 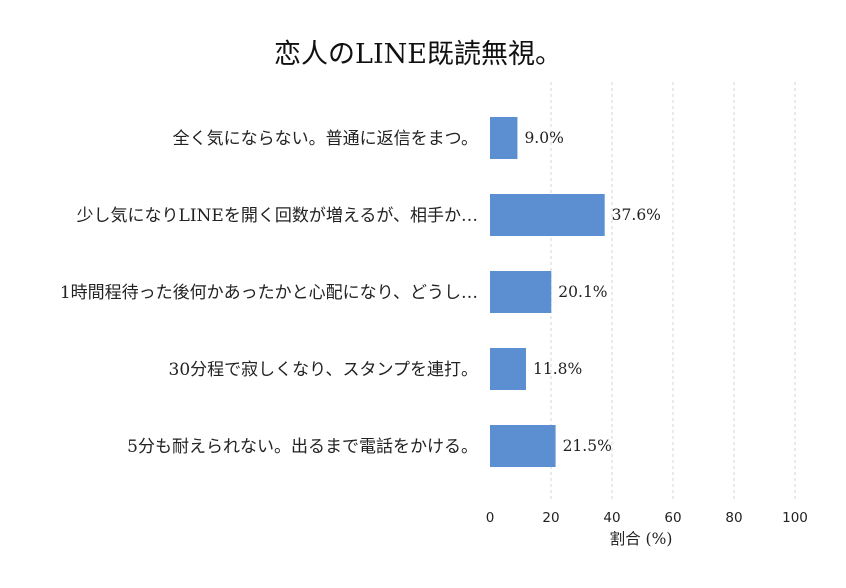 What do you see at coordinates (641, 539) in the screenshot?
I see `x-axis-label: 割合 (%)` at bounding box center [641, 539].